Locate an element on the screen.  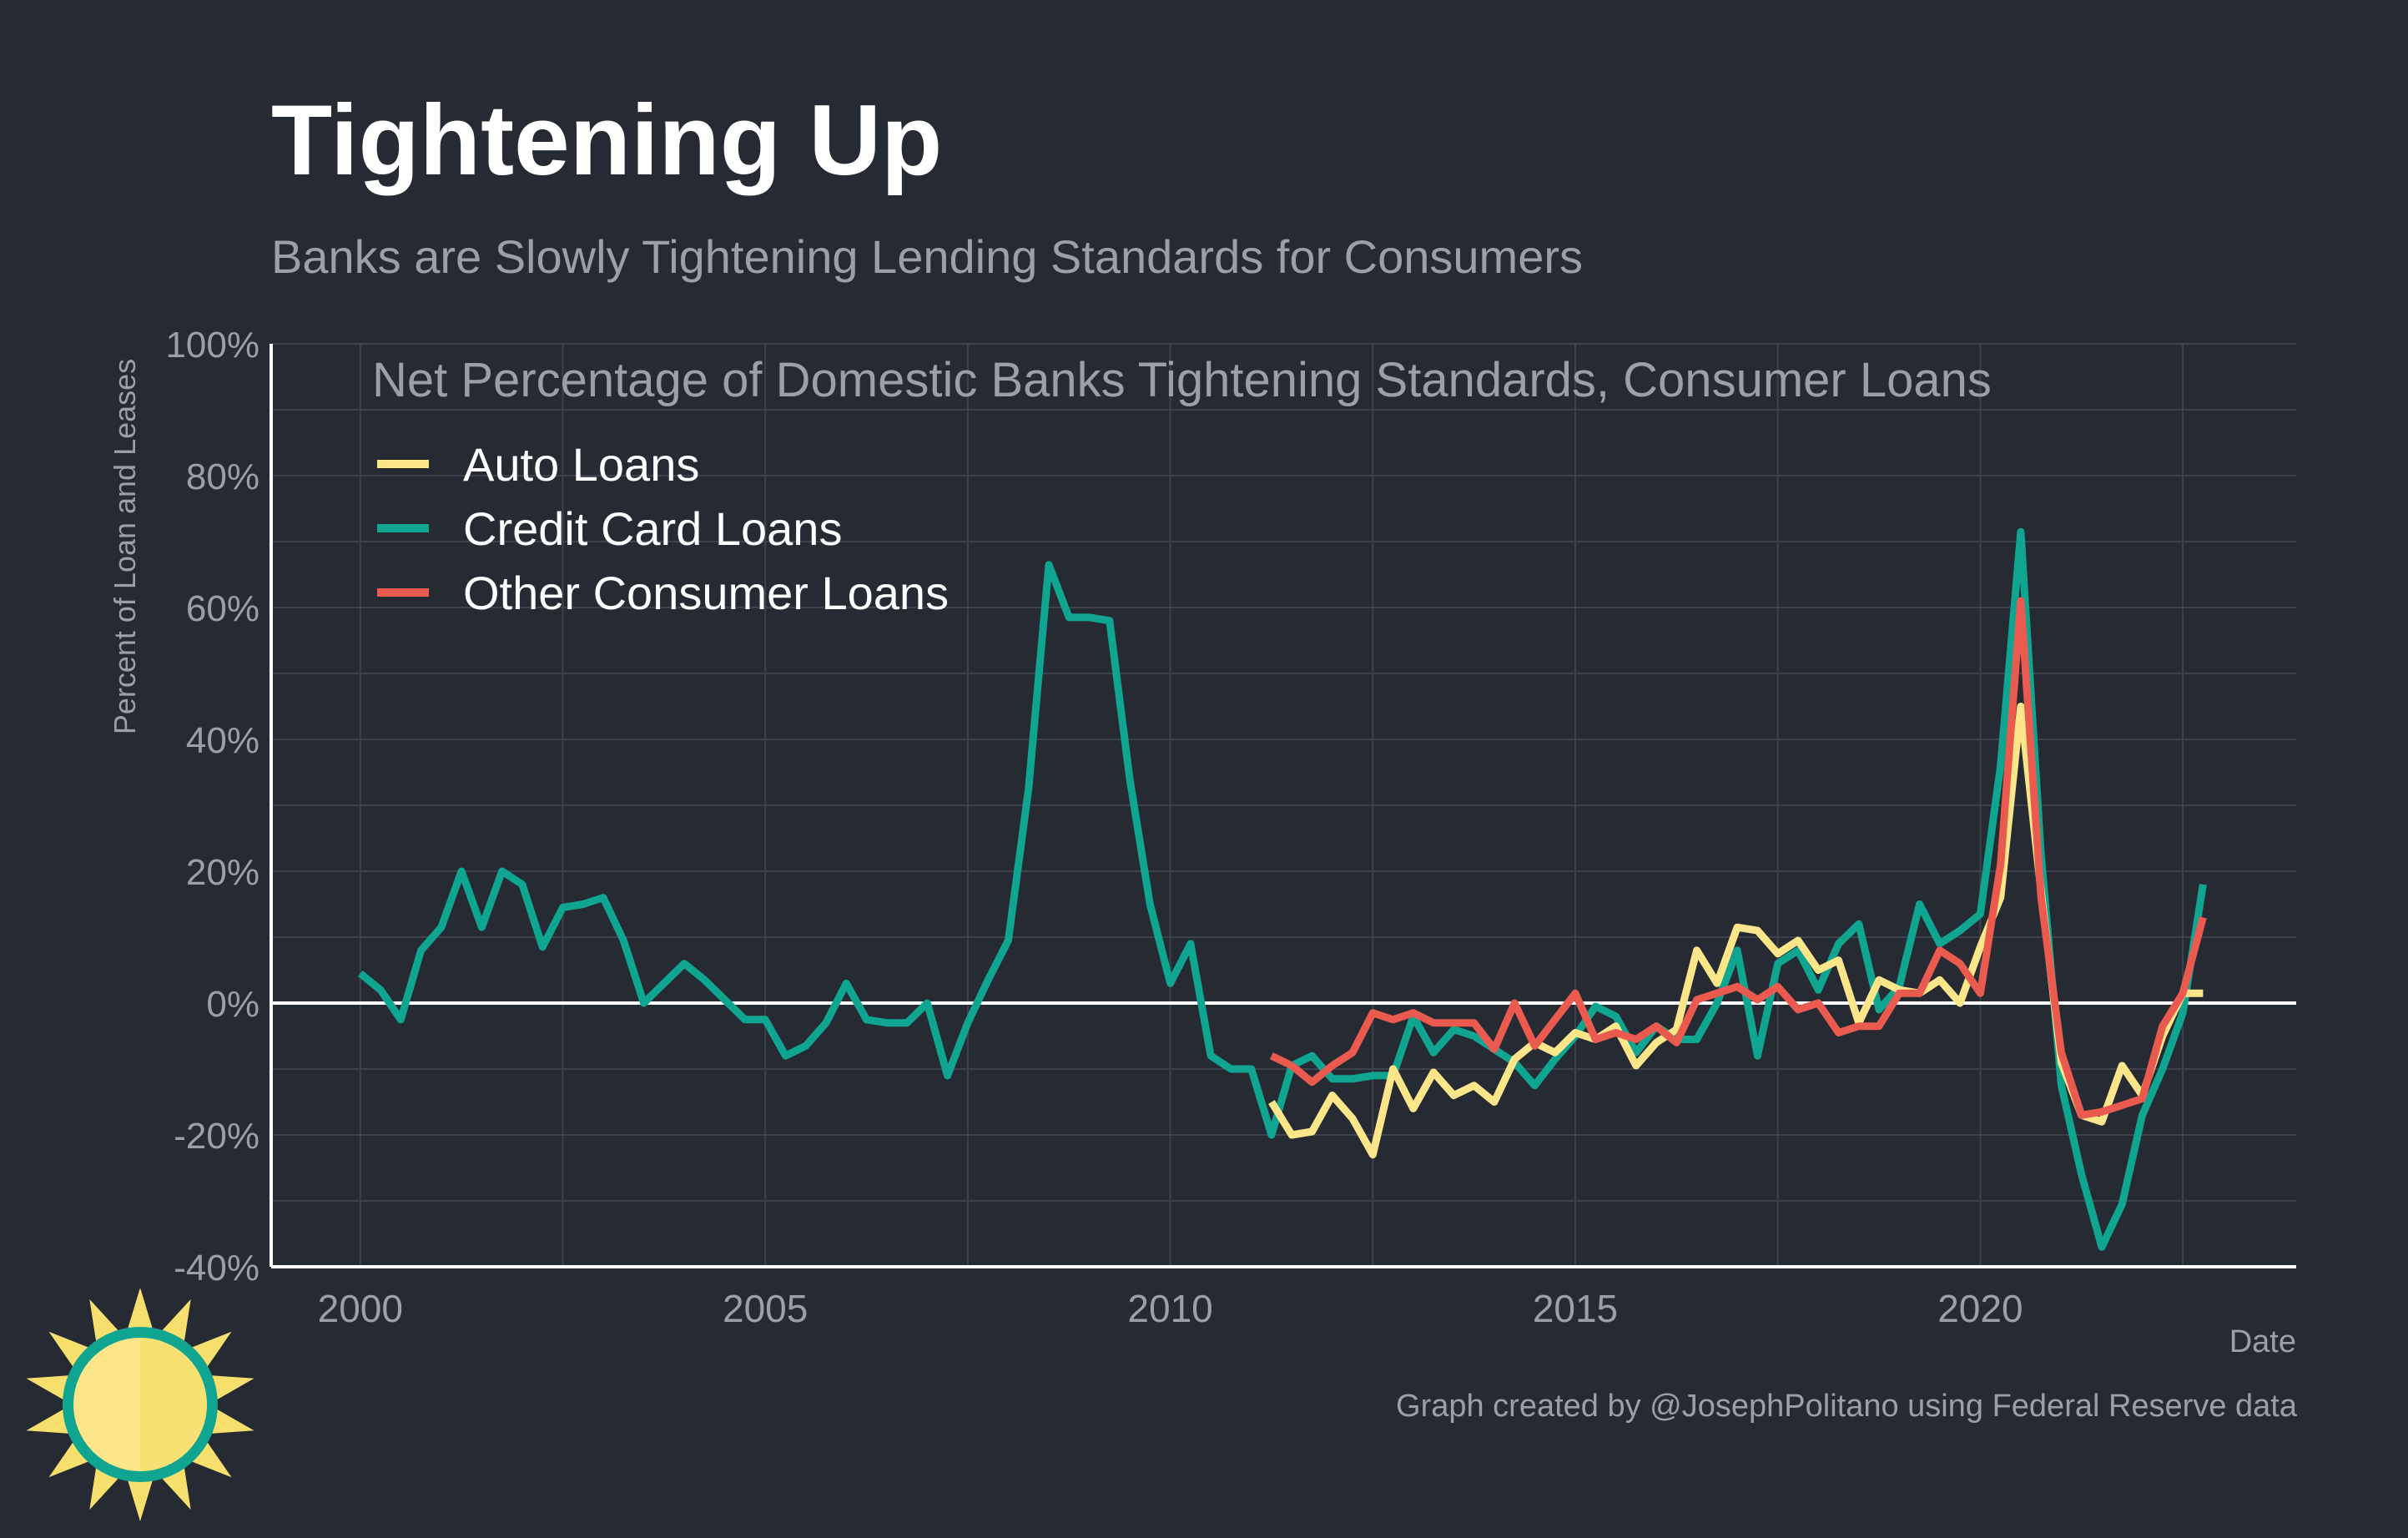
y-tick-label: -40% is located at coordinates (216, 1268).